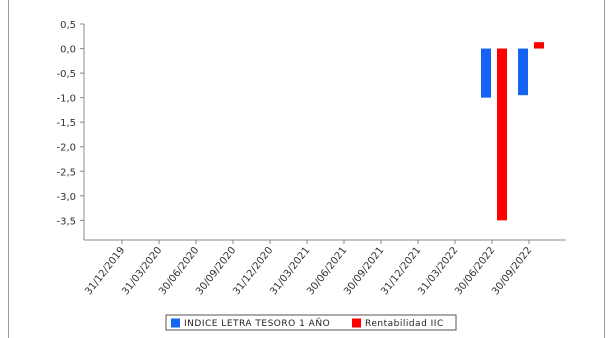 The width and height of the screenshot is (611, 338). Describe the element at coordinates (68, 25) in the screenshot. I see `y-tick-label: 0,5` at that location.